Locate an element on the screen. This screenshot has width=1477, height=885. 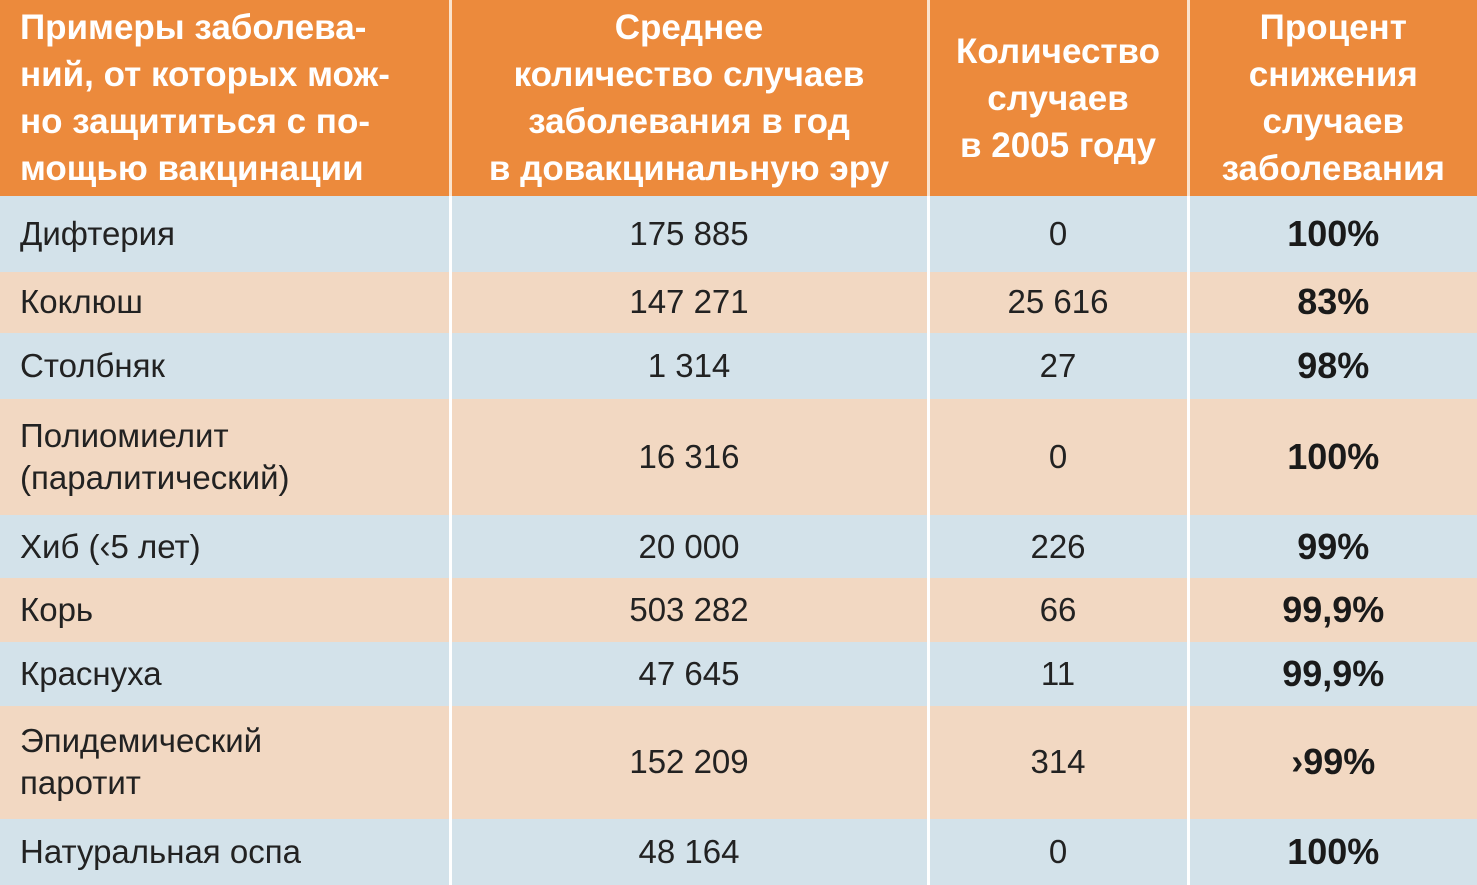
text-line: Эпидемический is located at coordinates (141, 741).